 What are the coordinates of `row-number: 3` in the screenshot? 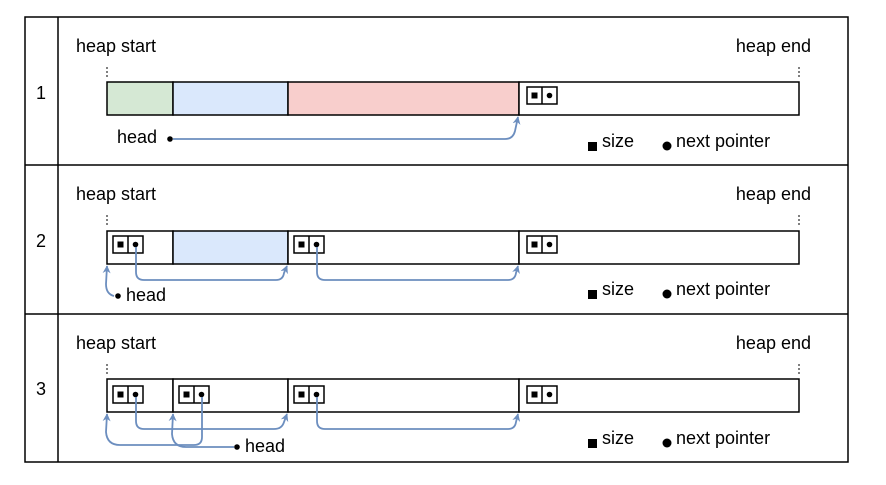 It's located at (41, 389).